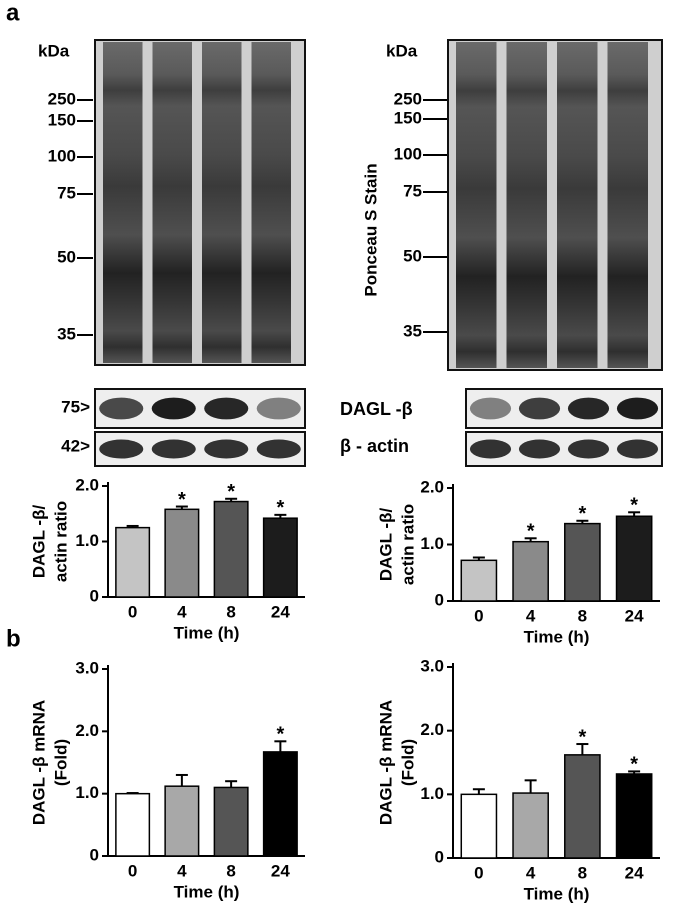 The image size is (685, 920). Describe the element at coordinates (370, 229) in the screenshot. I see `stain-label: Ponceau S Stain` at that location.